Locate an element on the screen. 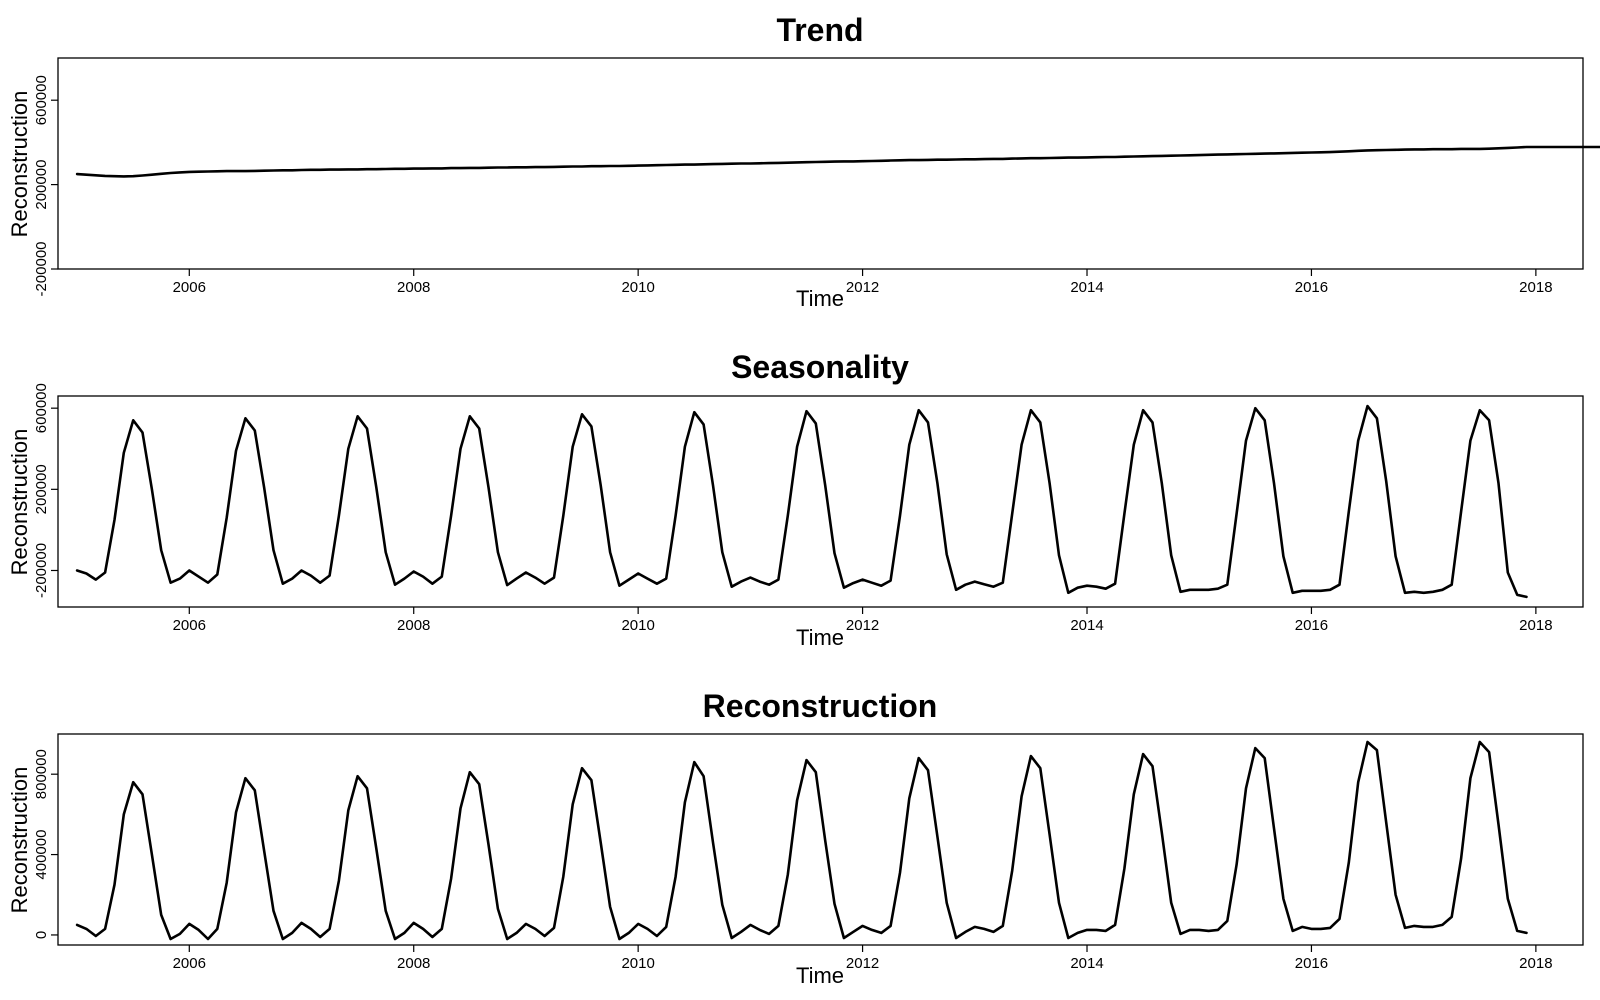 The image size is (1600, 1000). reconstruction-y-tick-label: 0 is located at coordinates (41, 935).